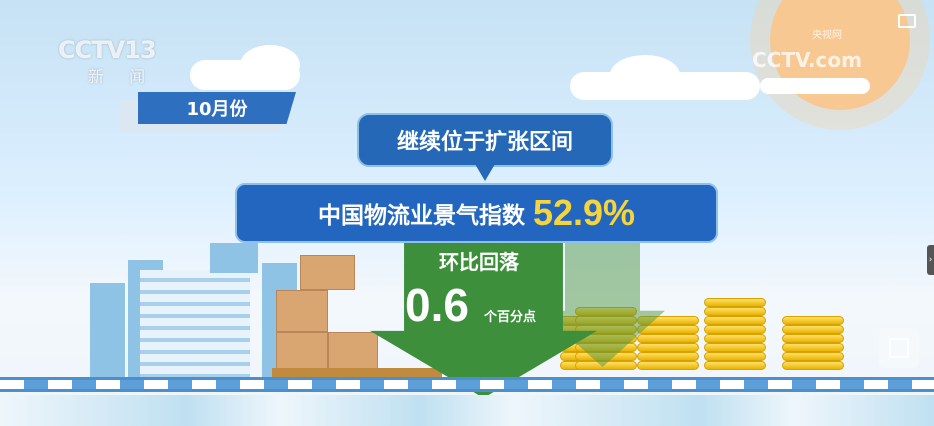  Describe the element at coordinates (907, 21) in the screenshot. I see `screen-icon` at that location.